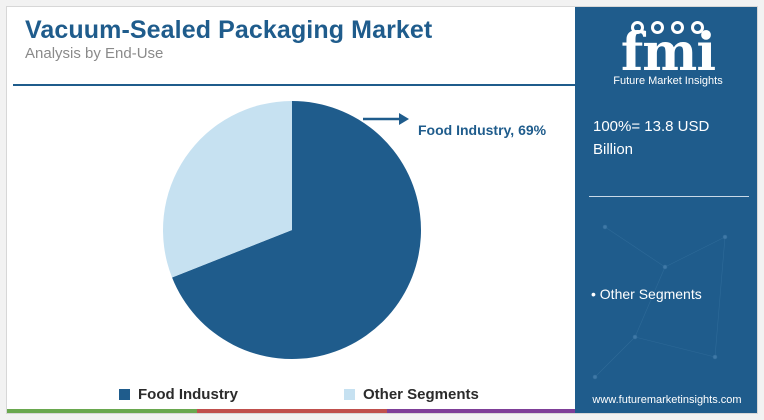 This screenshot has width=764, height=420. What do you see at coordinates (102, 411) in the screenshot?
I see `color-strip-green` at bounding box center [102, 411].